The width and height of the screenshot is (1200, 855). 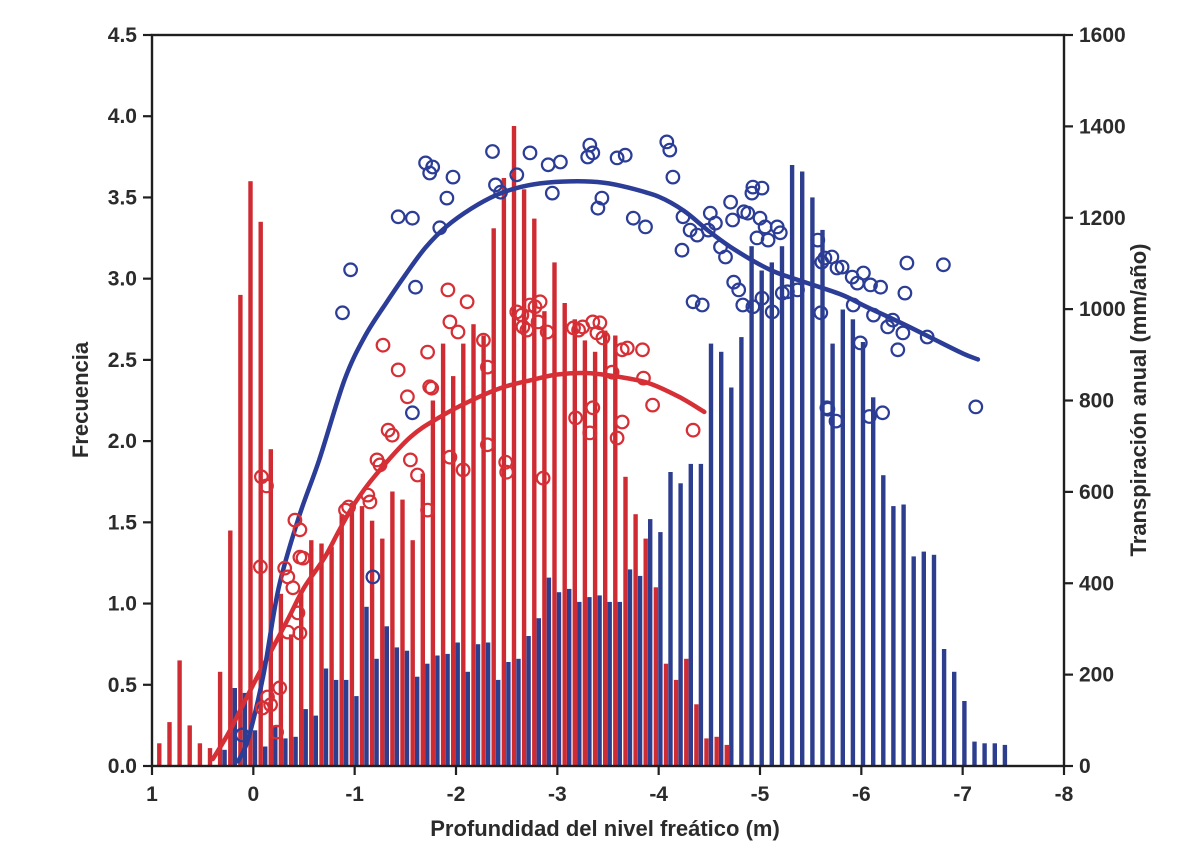 I want to click on y-right-tick-label: 1600, so click(x=1102, y=35).